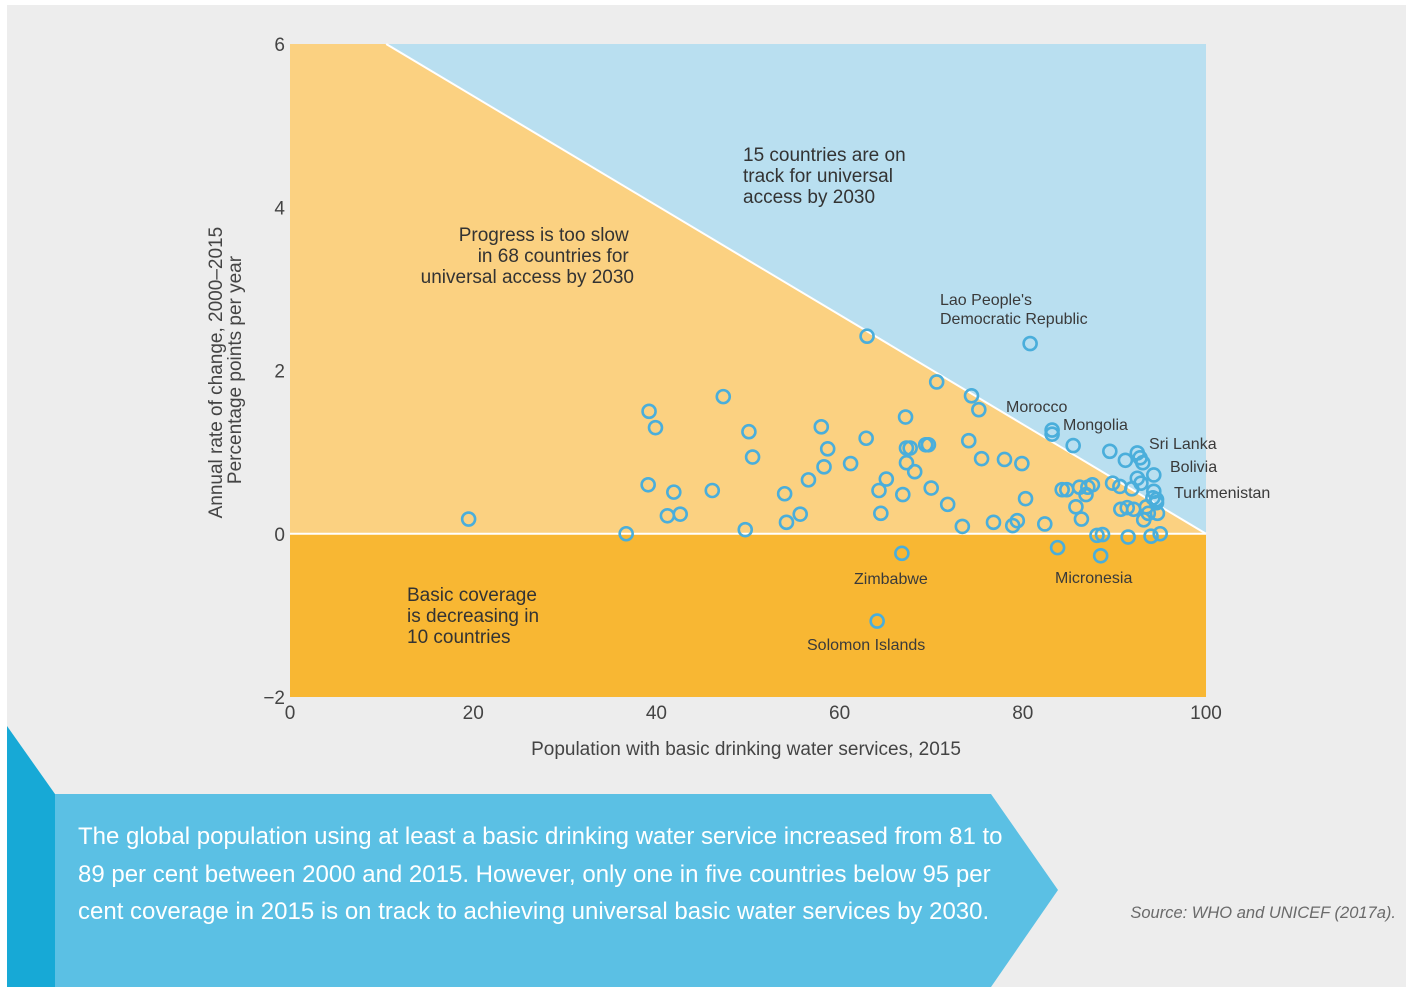 The height and width of the screenshot is (987, 1413). What do you see at coordinates (527, 277) in the screenshot?
I see `too-slow-annotation-line: universal access by 2030` at bounding box center [527, 277].